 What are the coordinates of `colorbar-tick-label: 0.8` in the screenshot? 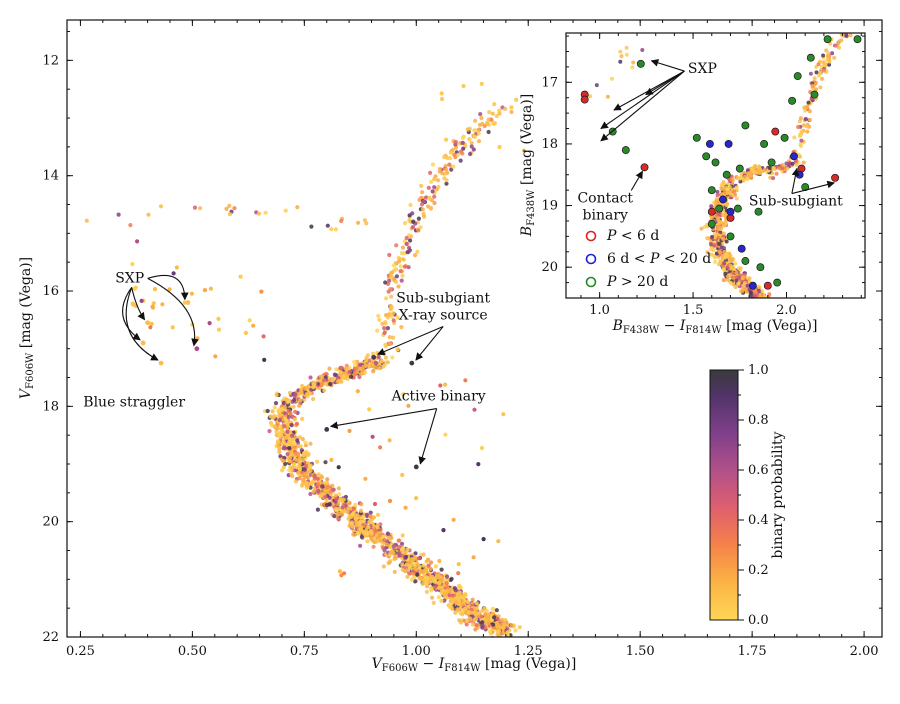 It's located at (758, 420).